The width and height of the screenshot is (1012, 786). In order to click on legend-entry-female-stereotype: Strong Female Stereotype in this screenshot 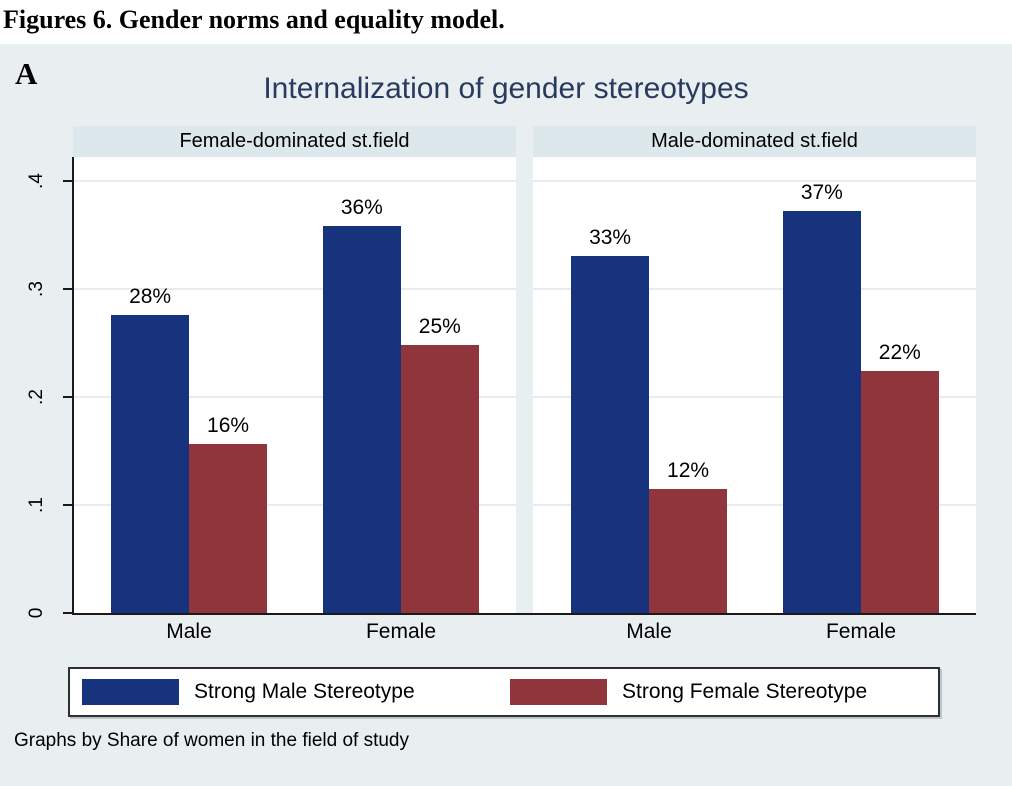, I will do `click(724, 692)`.